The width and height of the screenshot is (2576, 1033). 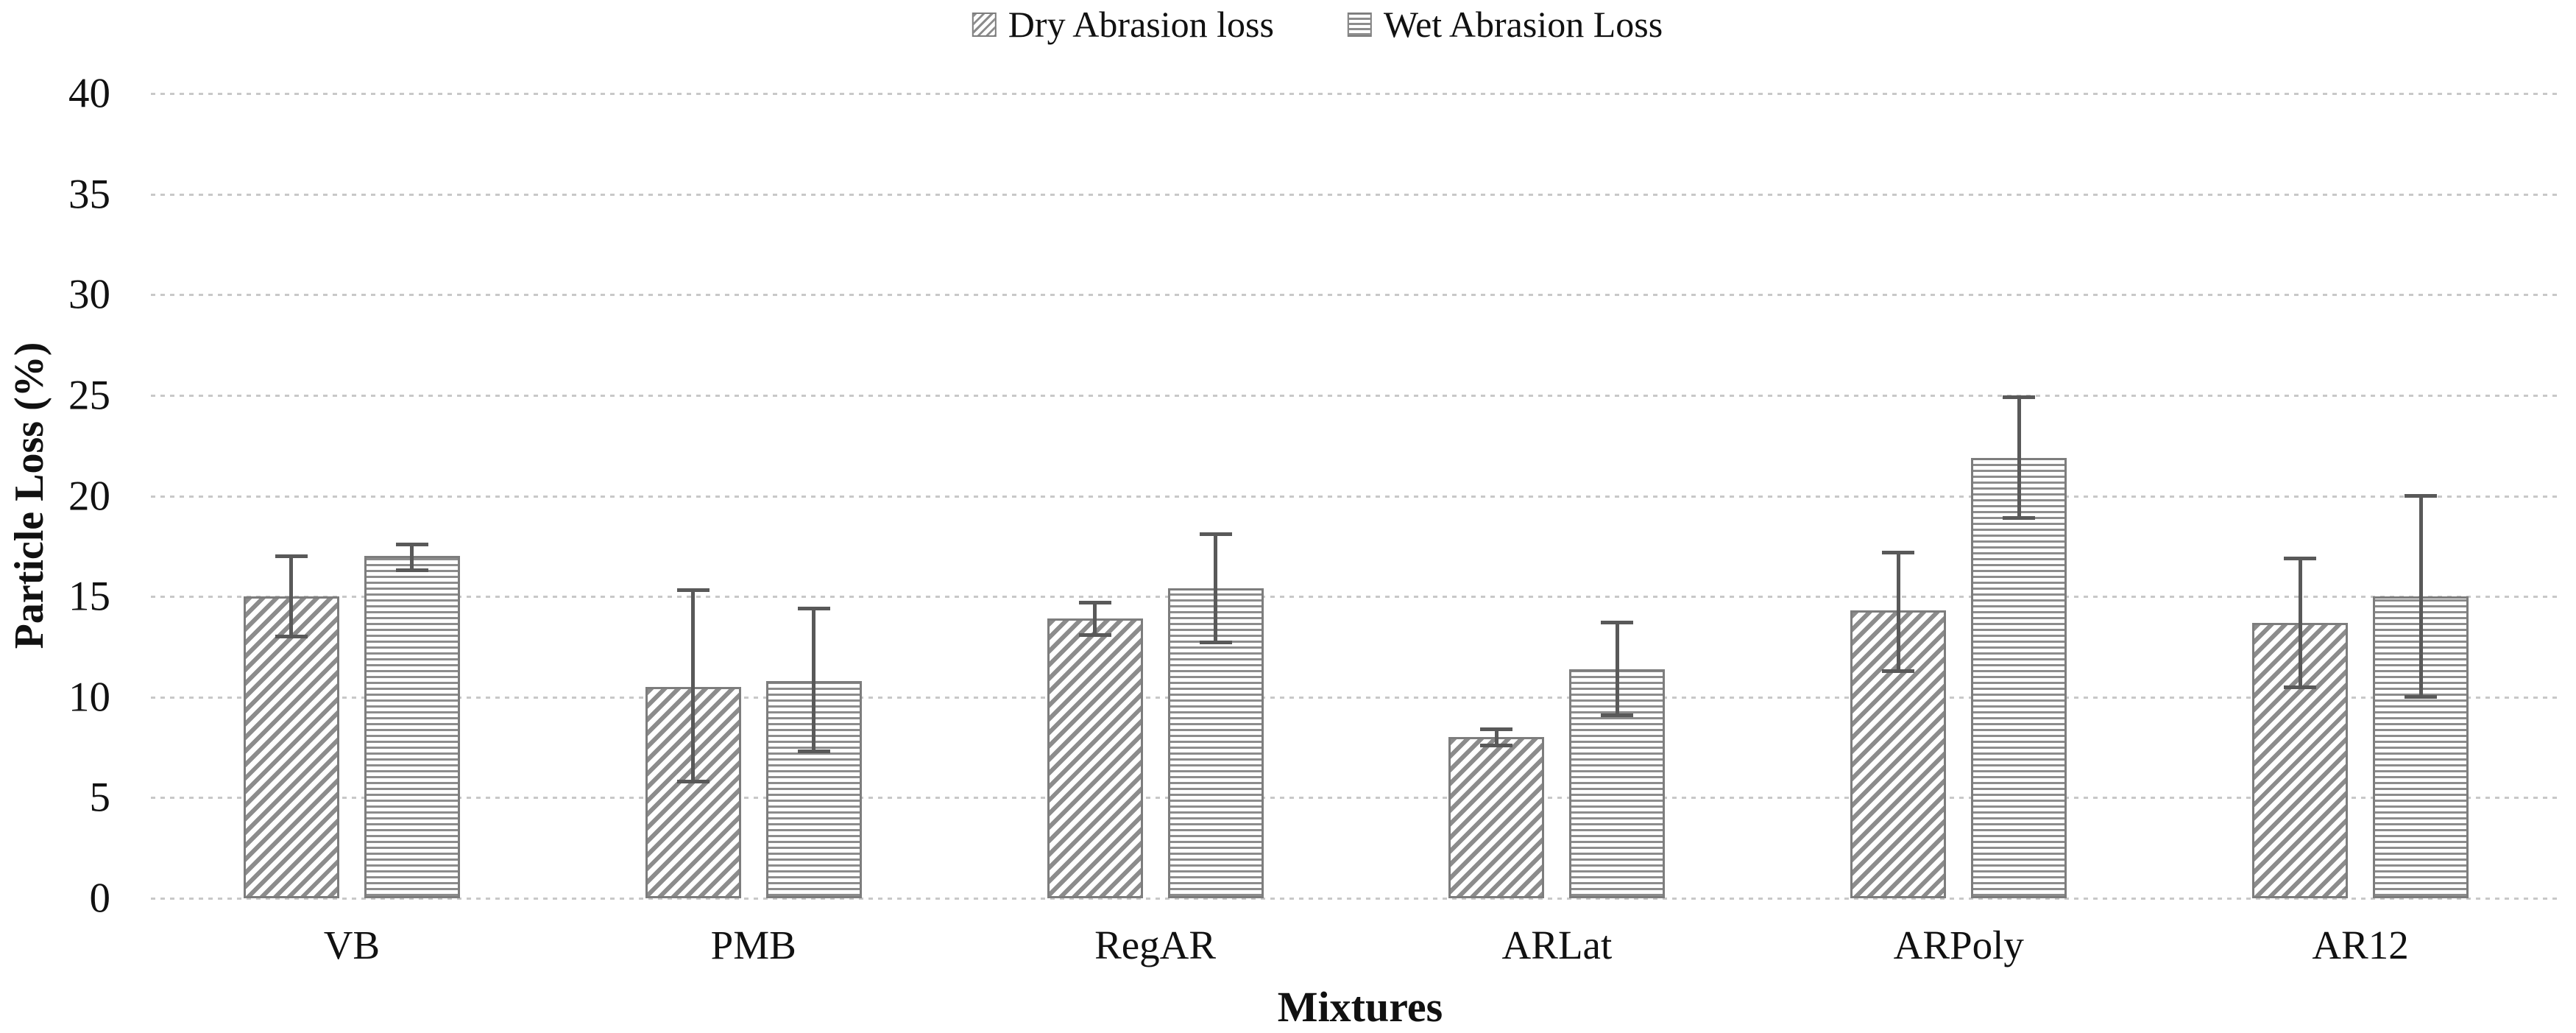 I want to click on x-category-label: PMB, so click(x=753, y=945).